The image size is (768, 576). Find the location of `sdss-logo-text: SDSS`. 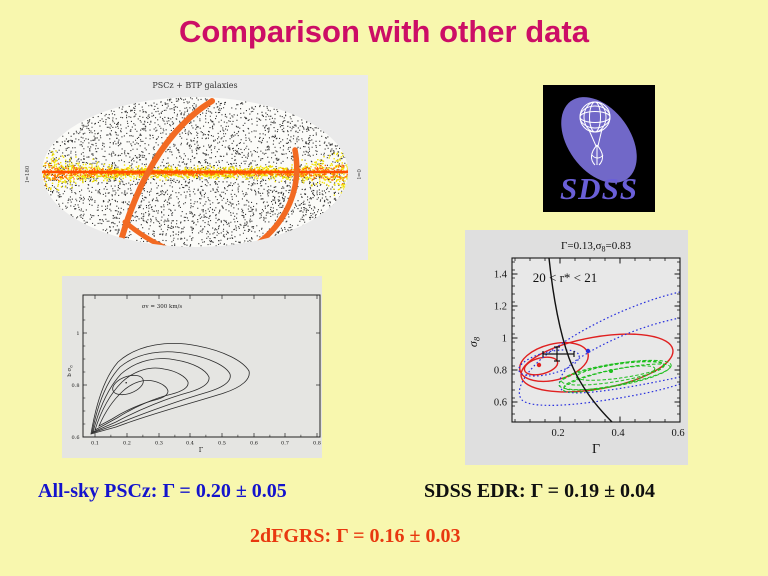

sdss-logo-text: SDSS is located at coordinates (599, 188).